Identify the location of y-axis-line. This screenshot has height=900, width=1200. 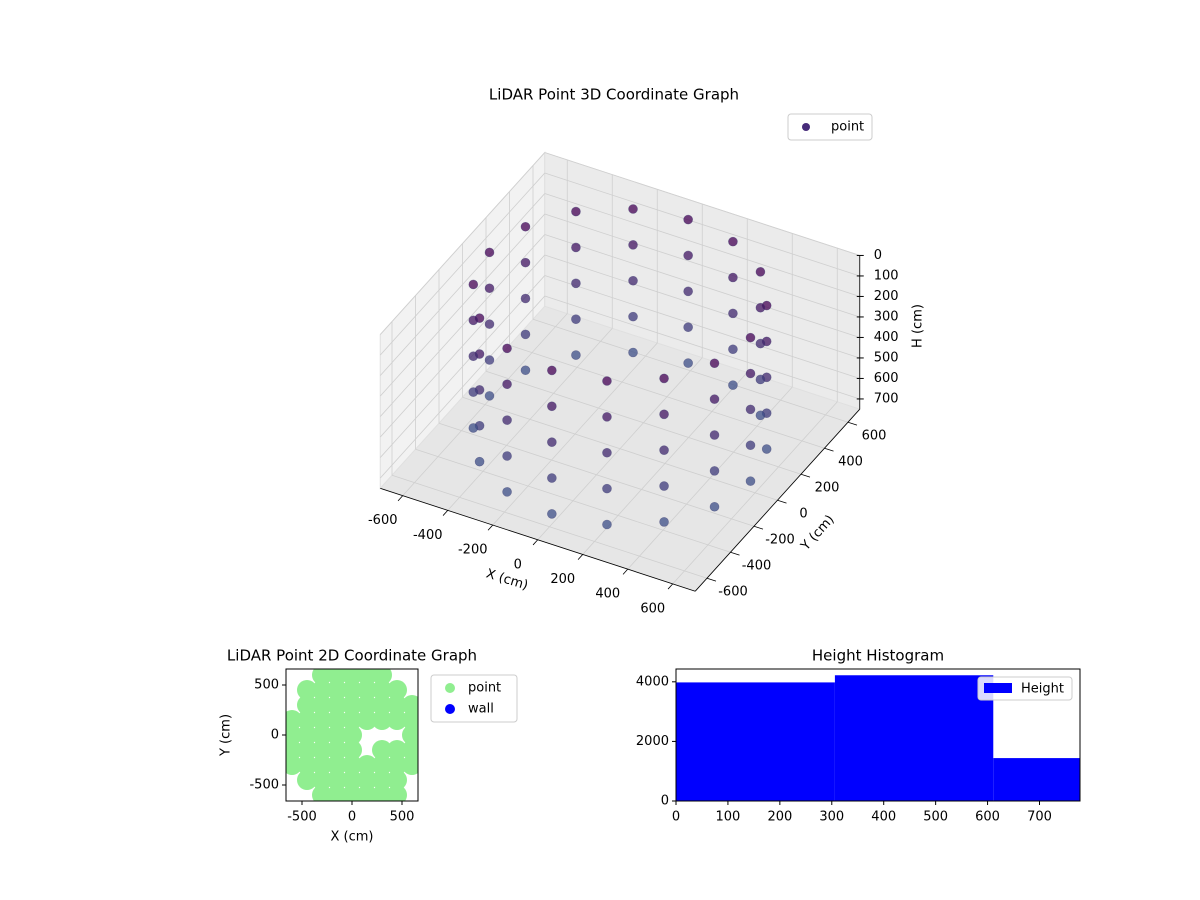
(777, 500).